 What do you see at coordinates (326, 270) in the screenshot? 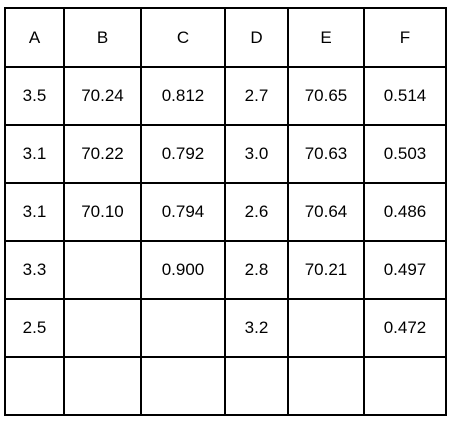
I see `table-cell: 70.21` at bounding box center [326, 270].